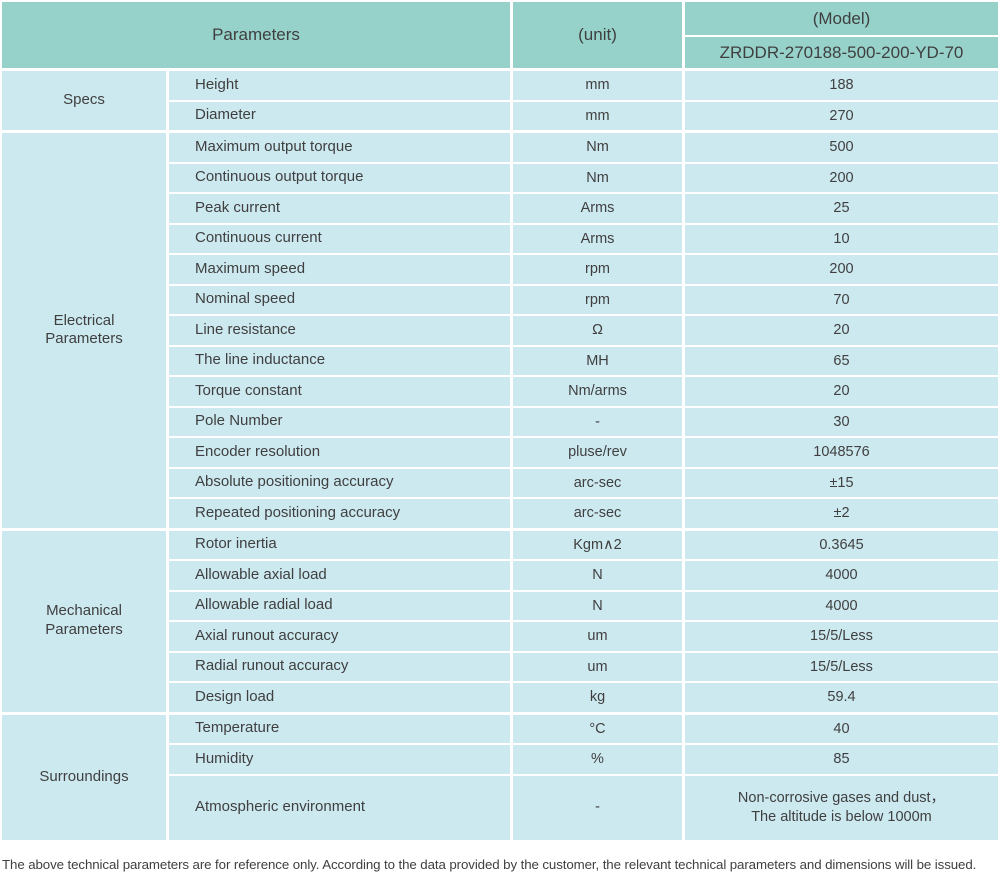 The image size is (1000, 885). Describe the element at coordinates (84, 100) in the screenshot. I see `section-label: Specs` at that location.